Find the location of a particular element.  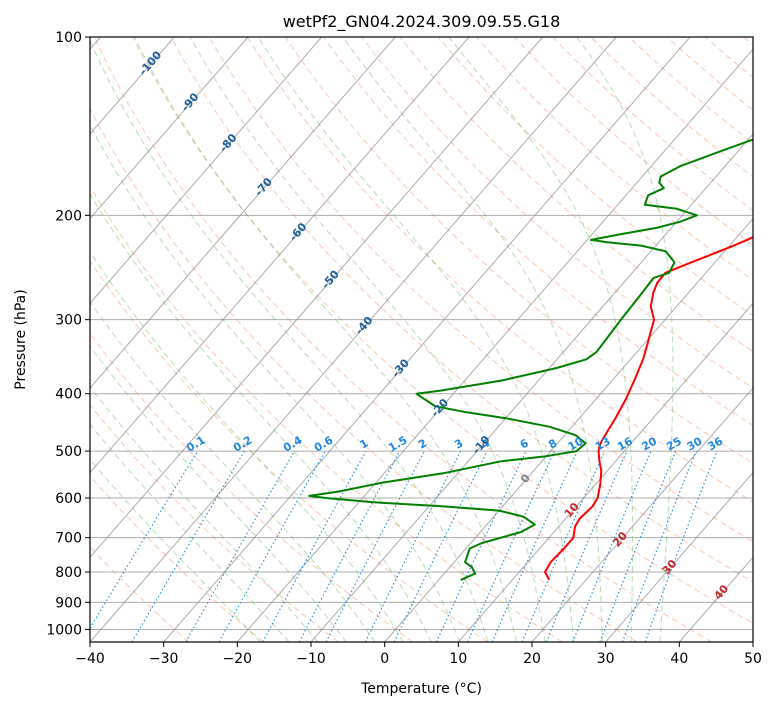

y-tick-label: 800 is located at coordinates (68, 573).